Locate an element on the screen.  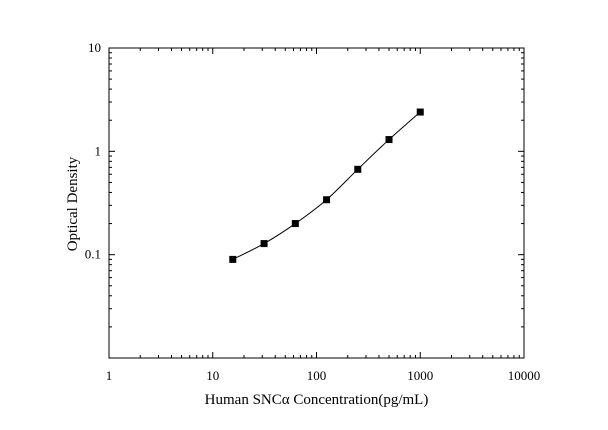
y-tick-label: 0.1 is located at coordinates (93, 254).